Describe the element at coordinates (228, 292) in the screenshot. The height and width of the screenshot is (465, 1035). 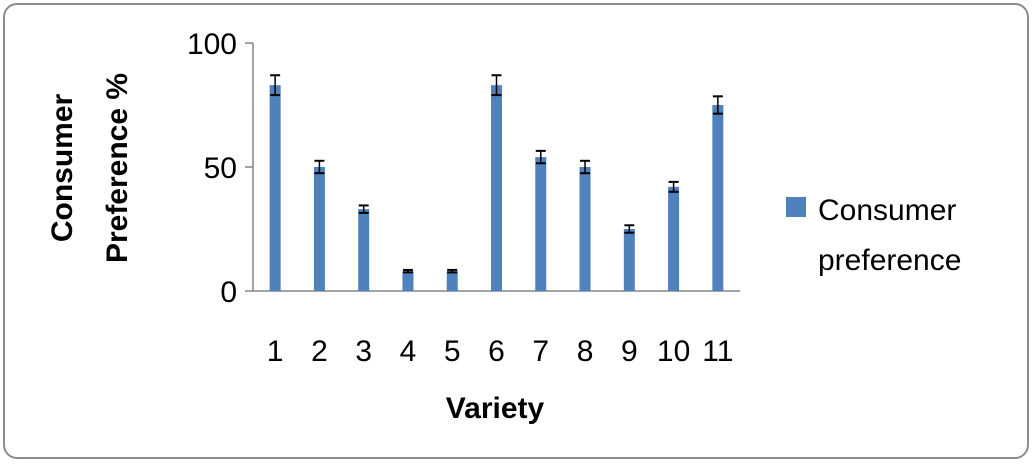
I see `y-tick-label-0: 0` at that location.